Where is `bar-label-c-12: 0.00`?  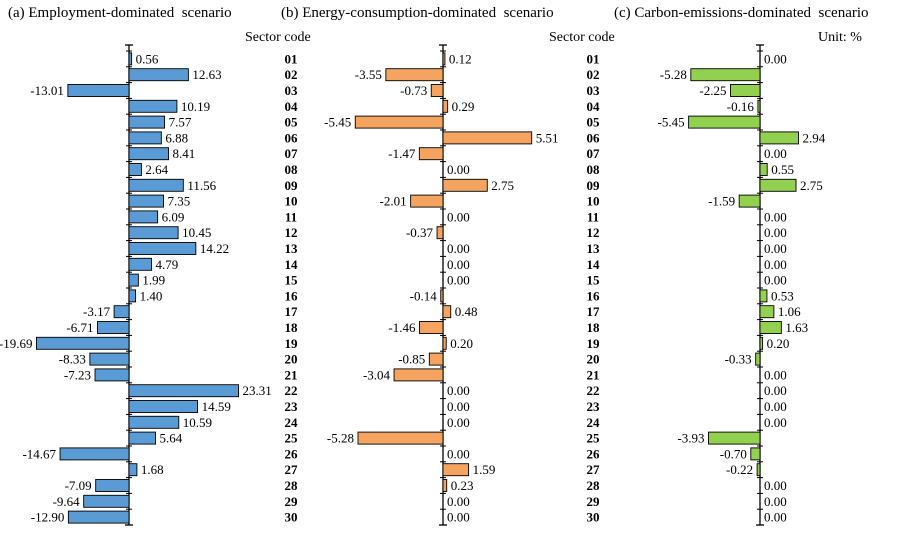
bar-label-c-12: 0.00 is located at coordinates (775, 232).